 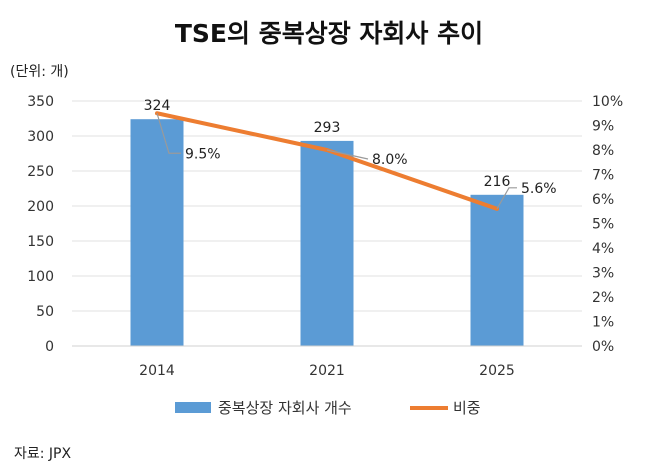 What do you see at coordinates (42, 454) in the screenshot?
I see `source-note: 자료: JPX` at bounding box center [42, 454].